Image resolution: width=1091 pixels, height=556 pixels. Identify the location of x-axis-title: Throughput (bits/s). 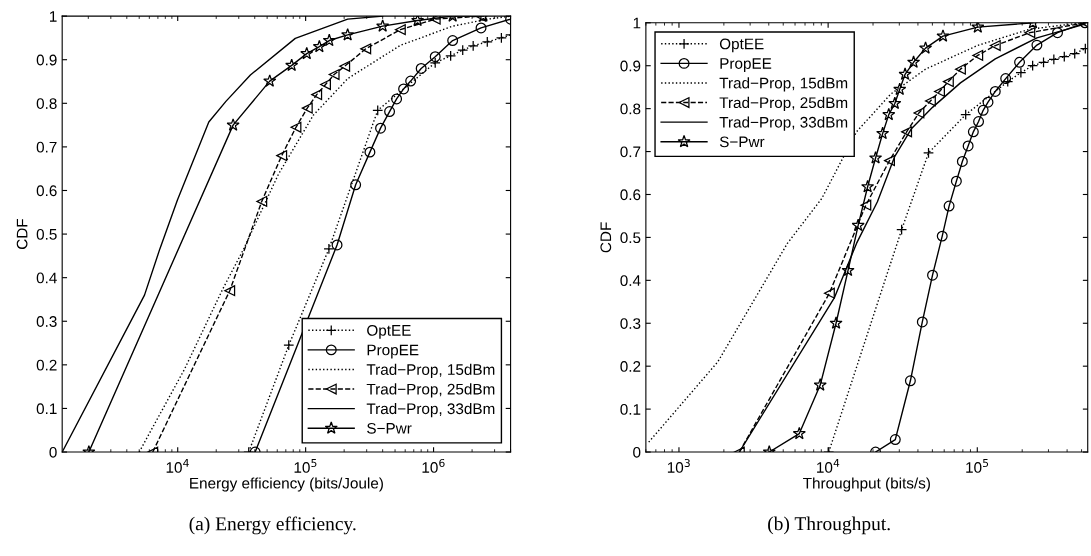
(866, 484).